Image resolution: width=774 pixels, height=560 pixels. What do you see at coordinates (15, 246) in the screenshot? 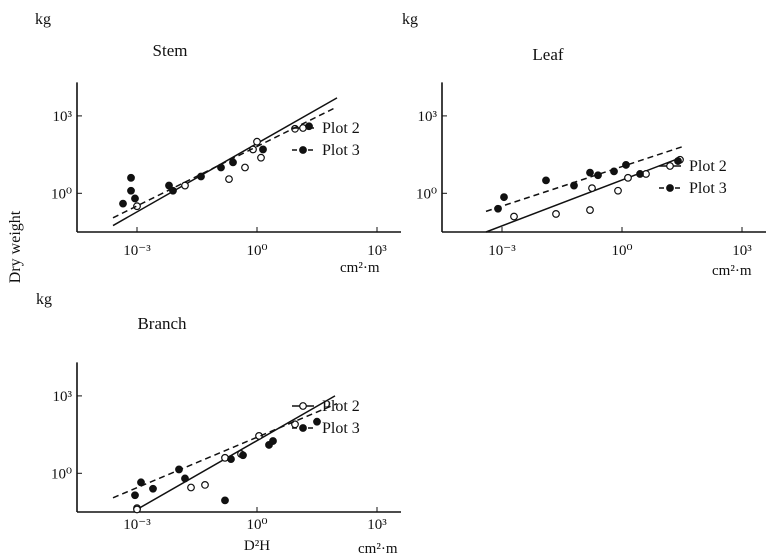
I see `y-axis-title: Dry weight` at bounding box center [15, 246].